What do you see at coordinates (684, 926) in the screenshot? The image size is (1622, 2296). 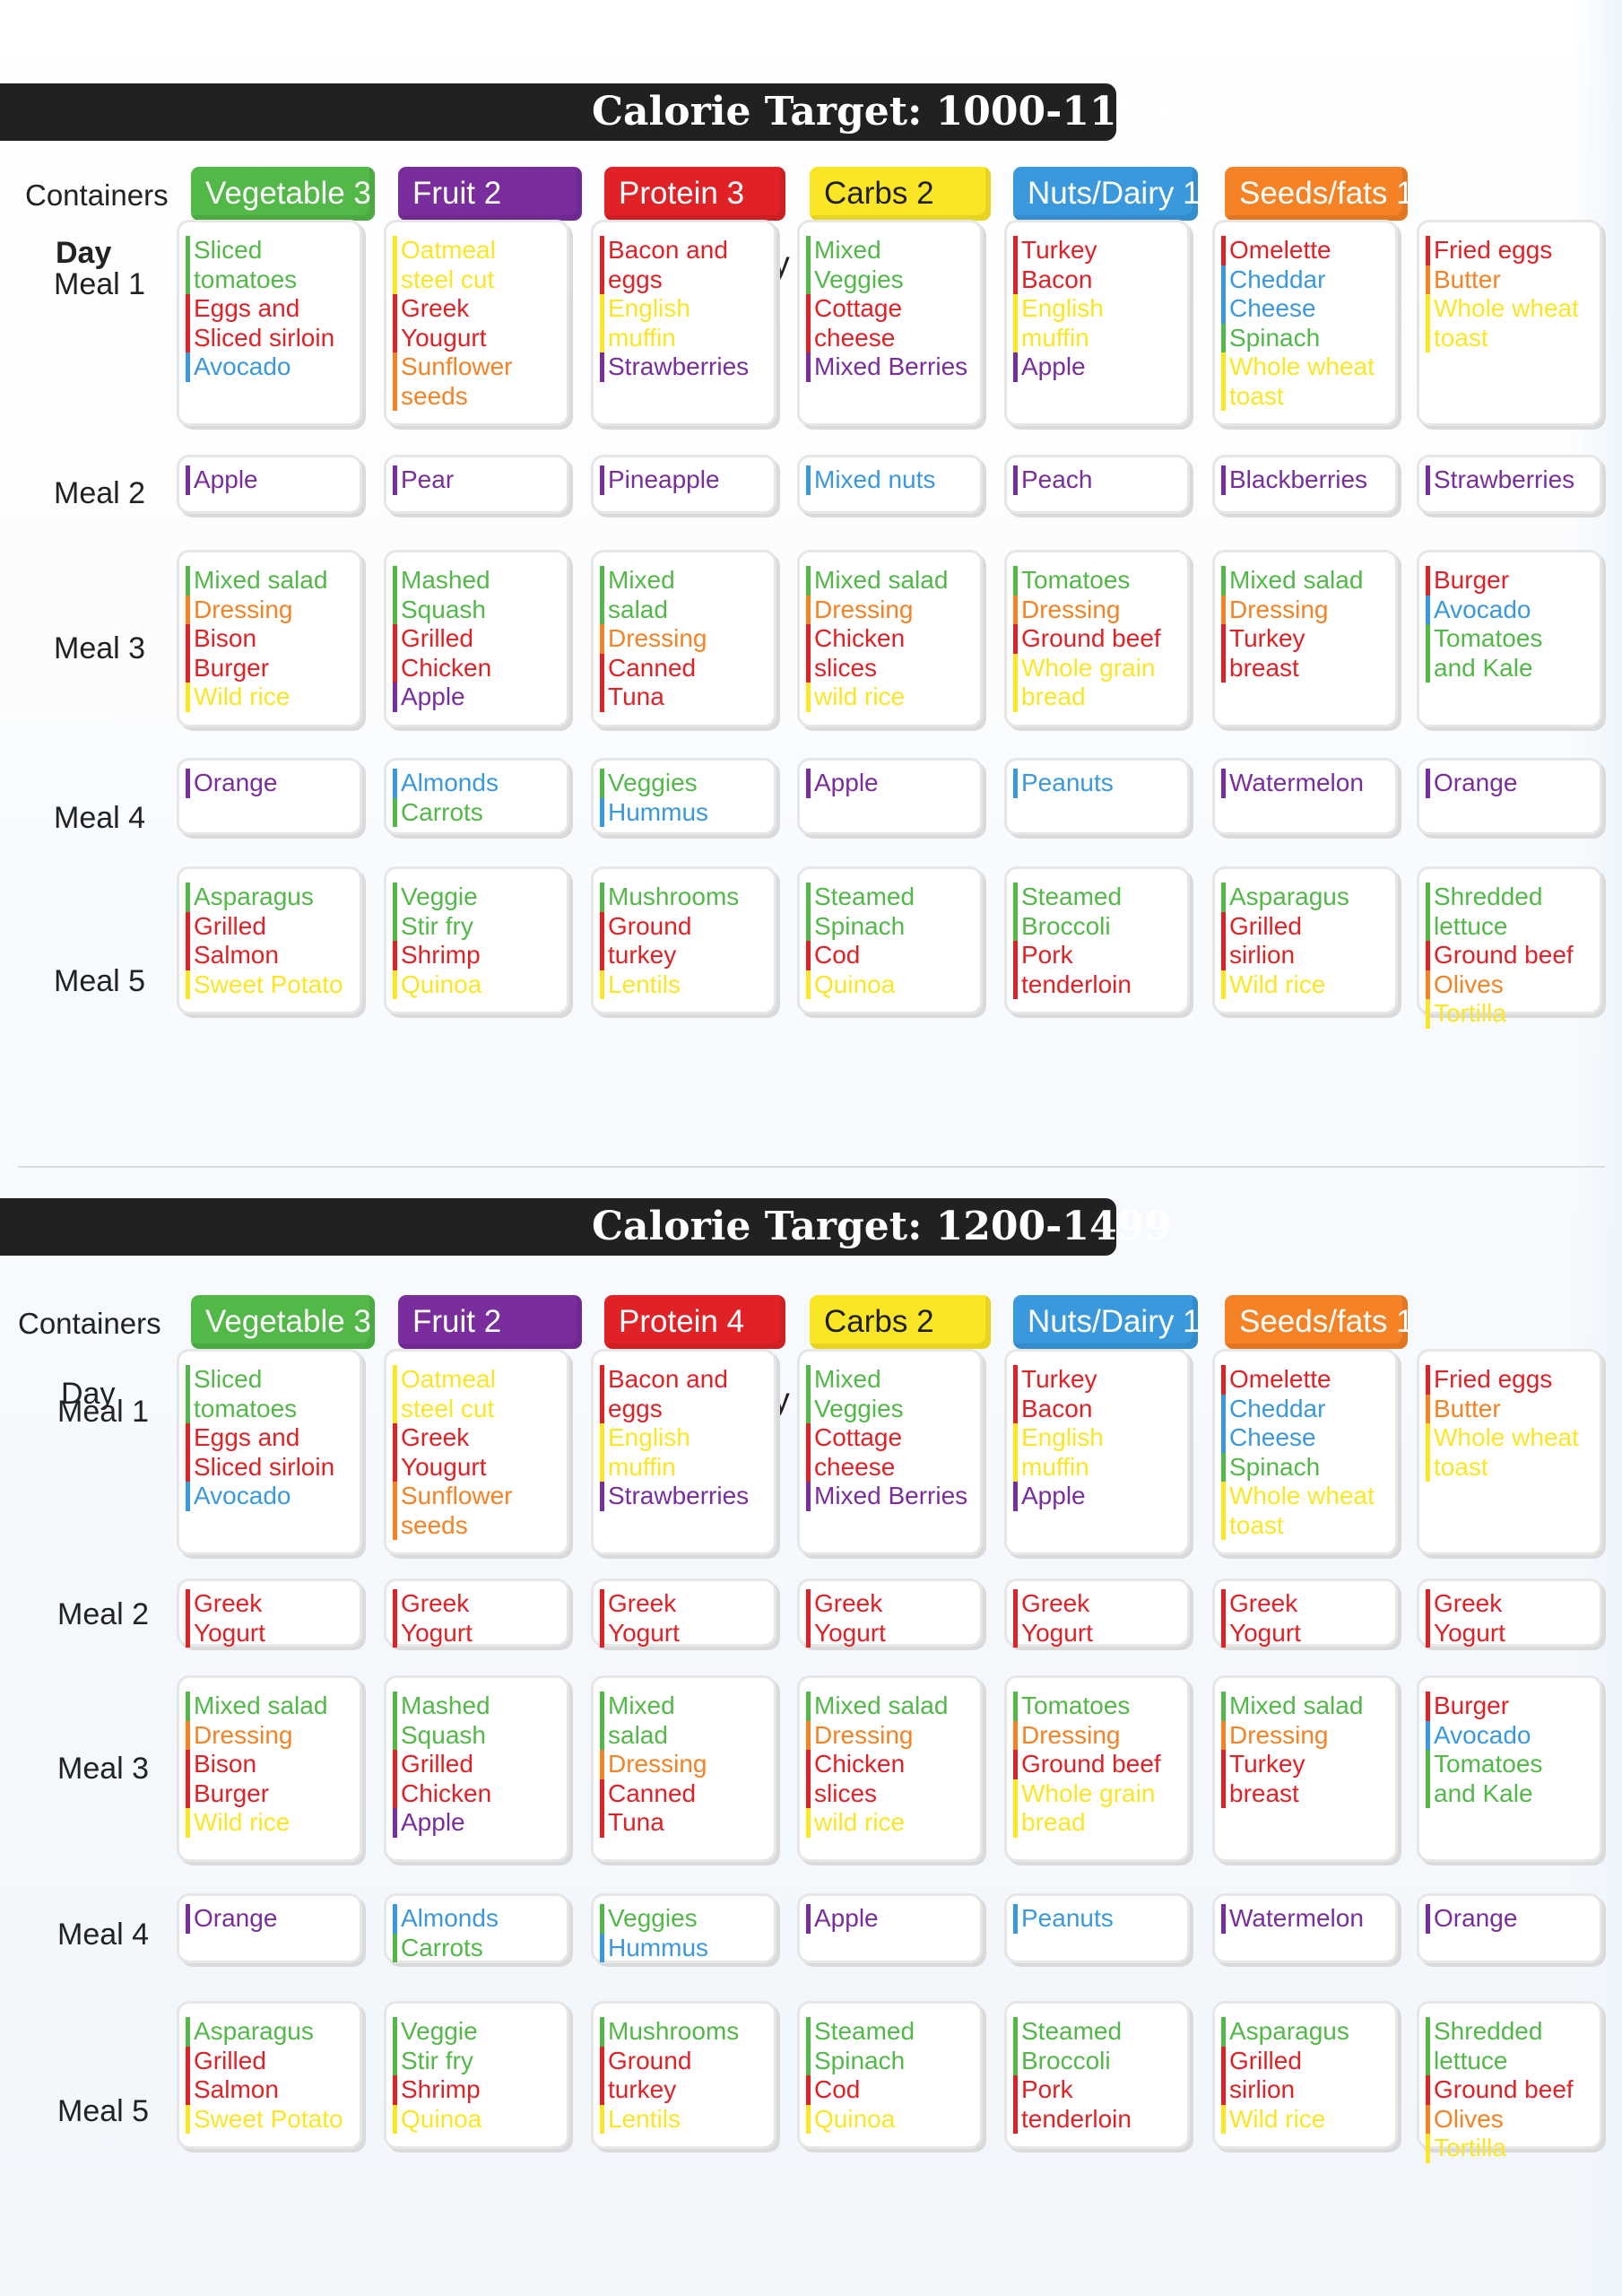 I see `food-item: Ground` at bounding box center [684, 926].